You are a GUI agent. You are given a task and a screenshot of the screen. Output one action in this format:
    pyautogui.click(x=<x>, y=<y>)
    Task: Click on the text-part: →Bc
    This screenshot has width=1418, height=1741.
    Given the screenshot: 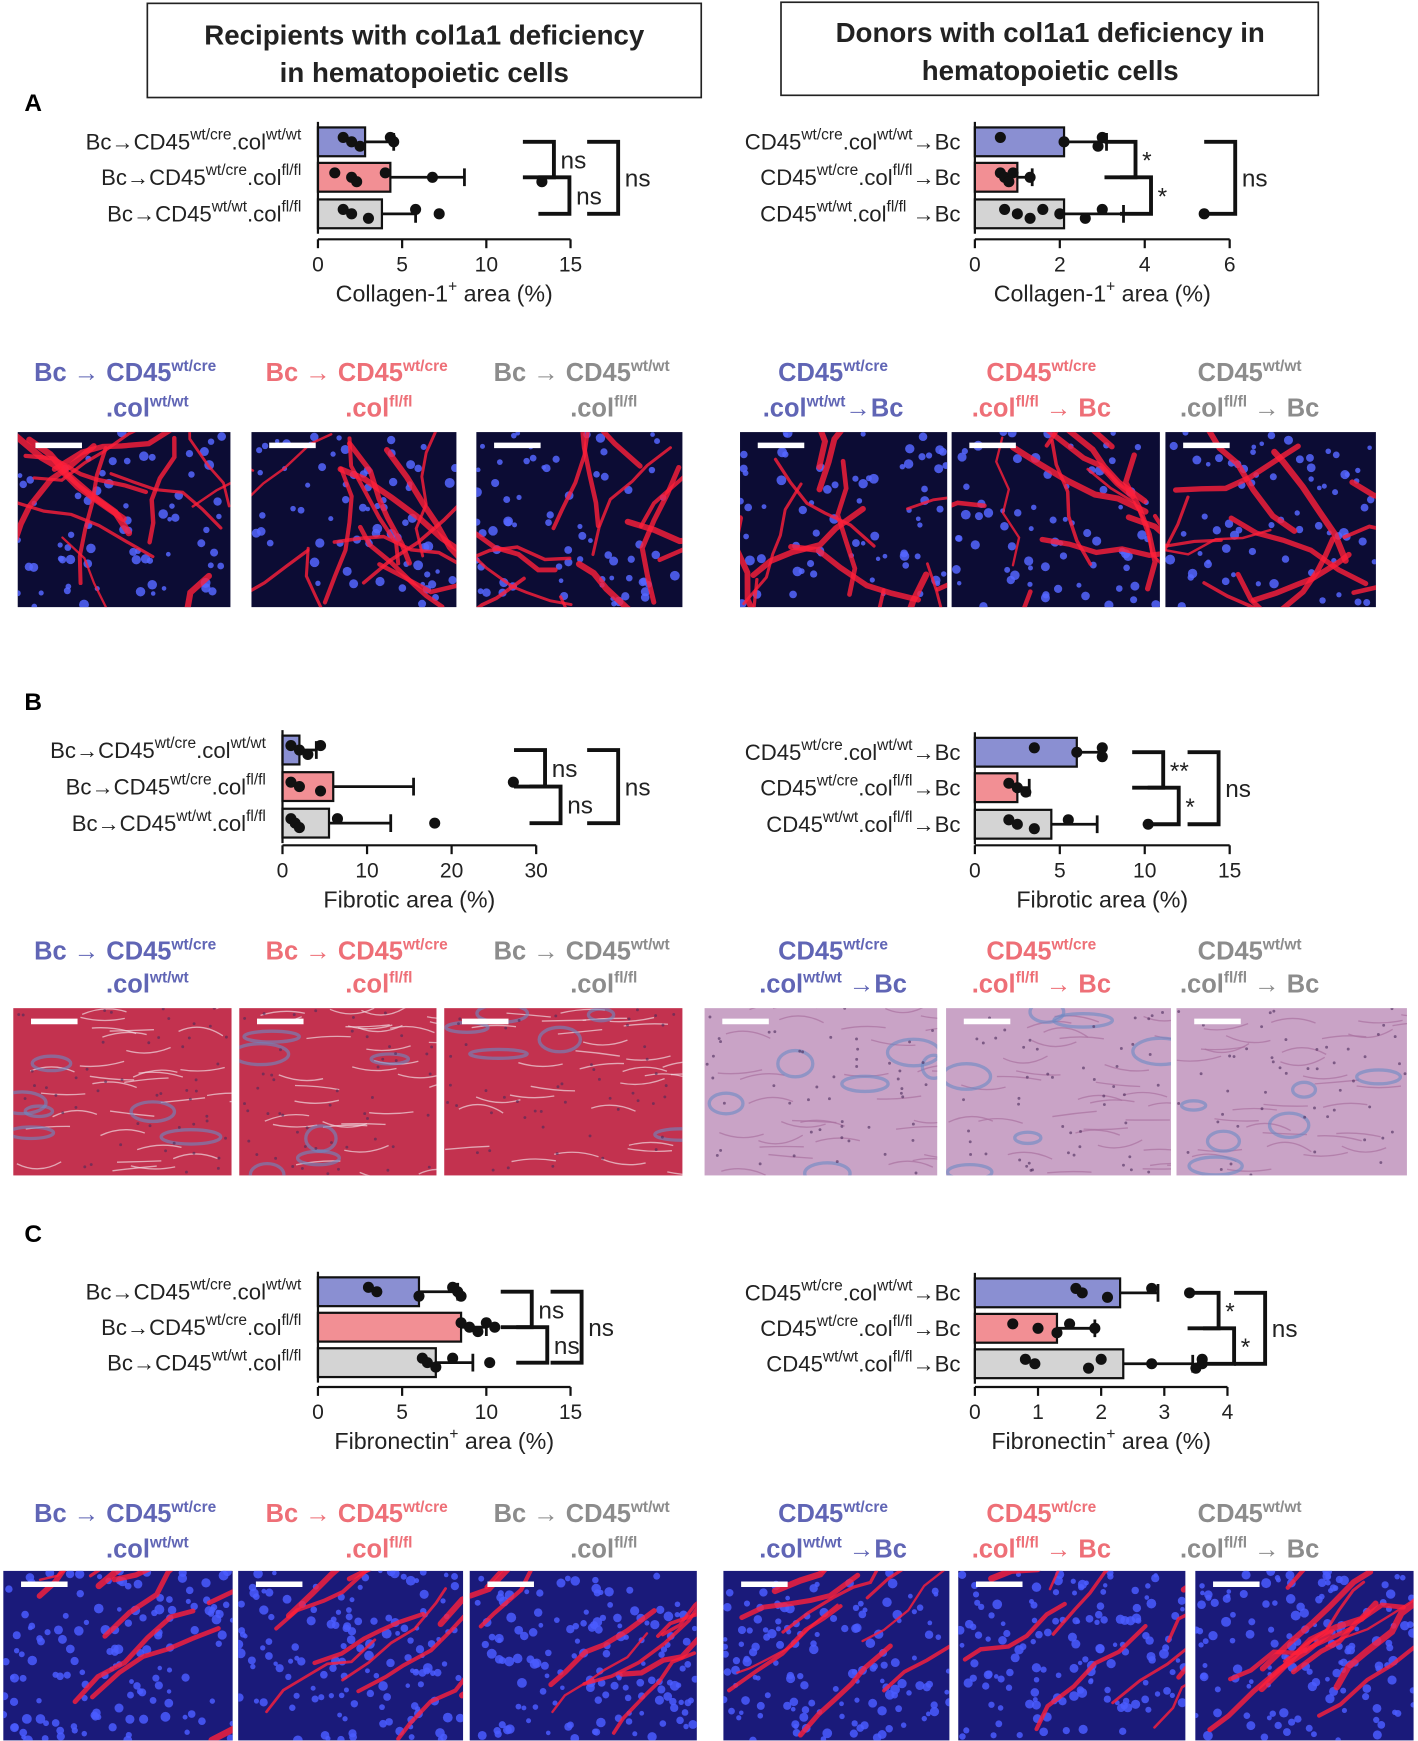 What is the action you would take?
    pyautogui.click(x=874, y=985)
    